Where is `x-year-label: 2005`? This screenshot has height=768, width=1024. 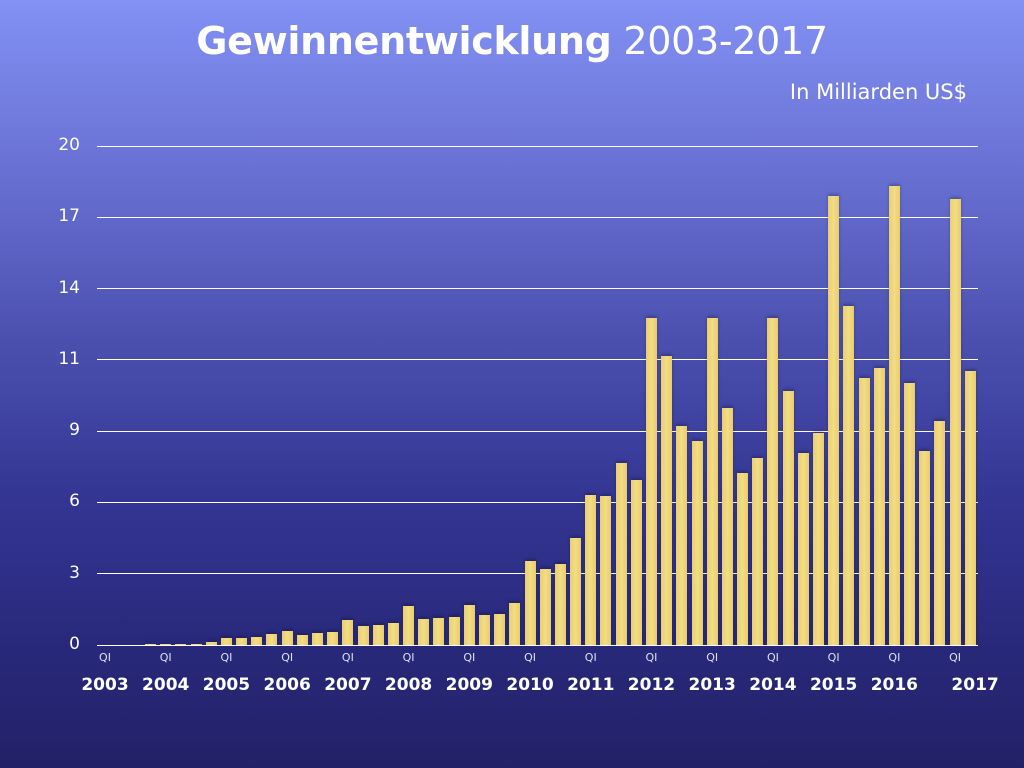 x-year-label: 2005 is located at coordinates (226, 685).